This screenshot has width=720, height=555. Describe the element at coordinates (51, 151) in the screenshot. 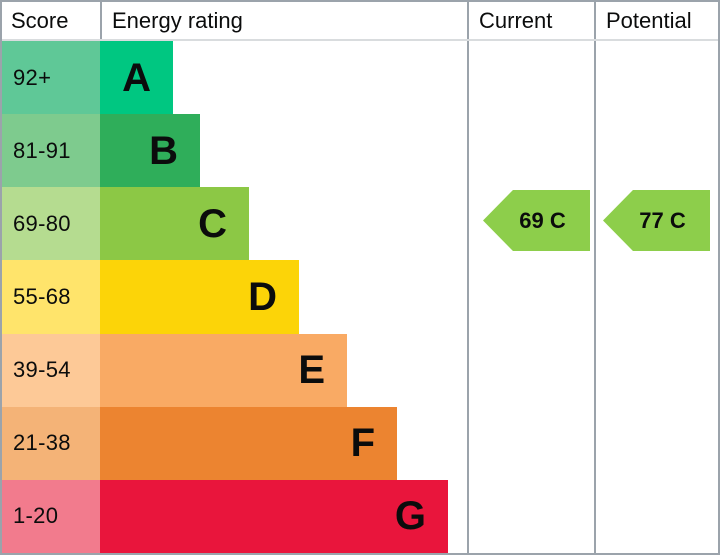

I see `score-range-b: 81-91` at that location.